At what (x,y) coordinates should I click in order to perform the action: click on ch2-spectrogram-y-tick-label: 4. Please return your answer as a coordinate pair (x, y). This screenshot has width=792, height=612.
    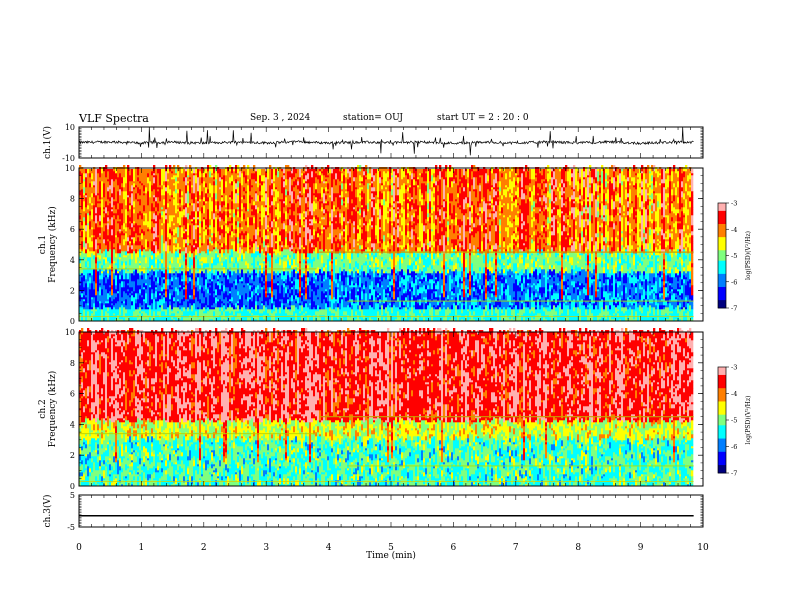
    Looking at the image, I should click on (72, 424).